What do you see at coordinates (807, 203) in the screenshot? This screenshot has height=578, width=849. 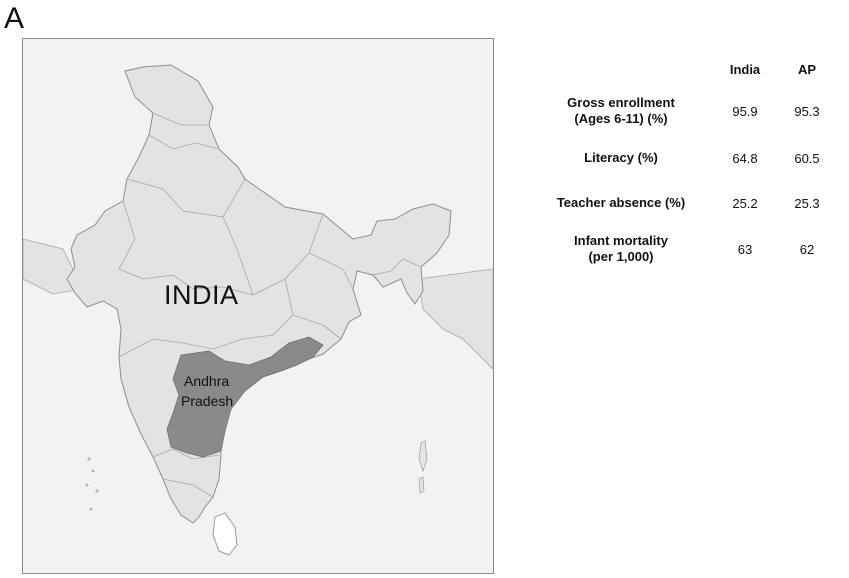 I see `value-ap: 25.3` at bounding box center [807, 203].